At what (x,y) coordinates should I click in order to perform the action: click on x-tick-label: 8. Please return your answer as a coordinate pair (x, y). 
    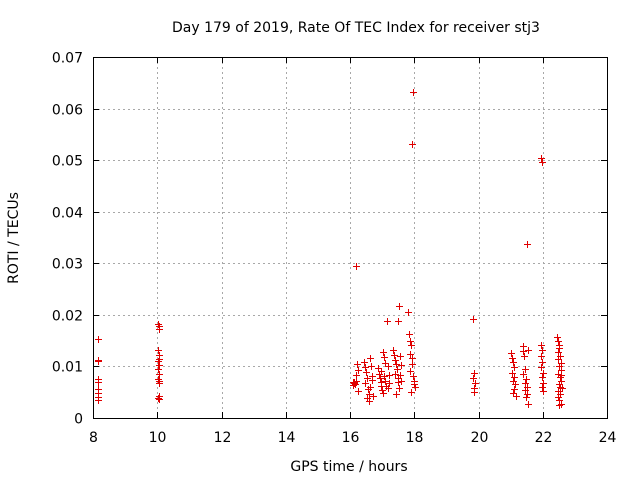
    Looking at the image, I should click on (93, 438).